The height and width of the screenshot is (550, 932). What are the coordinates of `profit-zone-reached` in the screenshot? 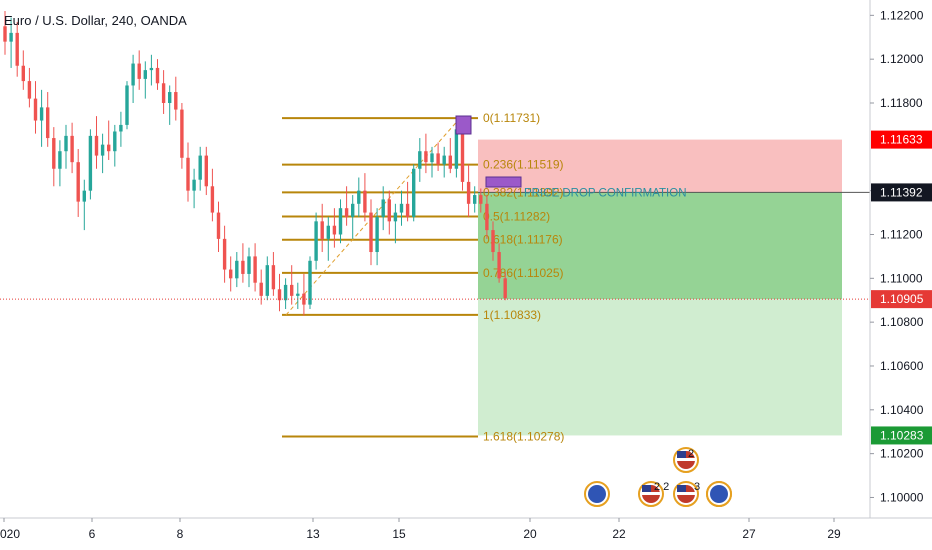 It's located at (660, 246).